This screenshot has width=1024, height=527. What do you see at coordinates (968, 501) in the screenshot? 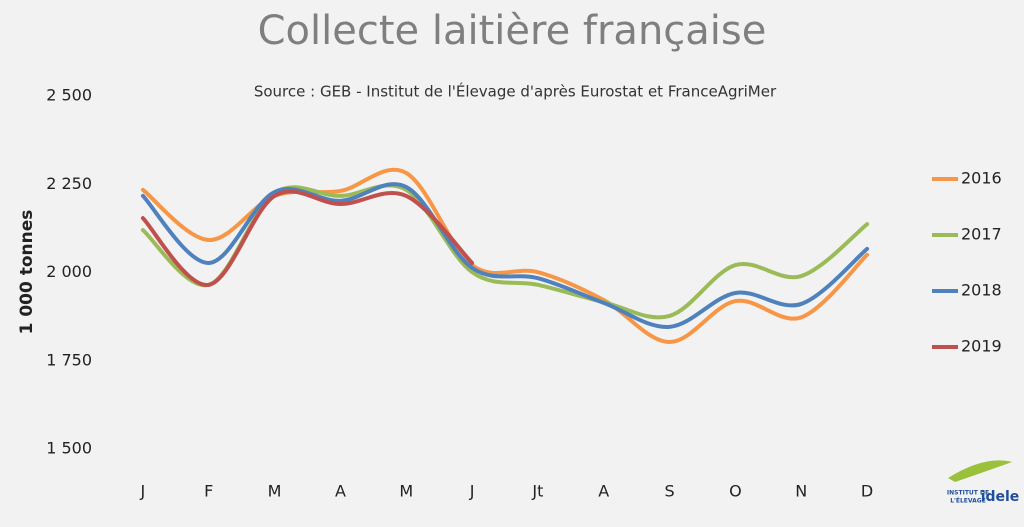
I see `logo-text: L'ÉLEVAGE` at bounding box center [968, 501].